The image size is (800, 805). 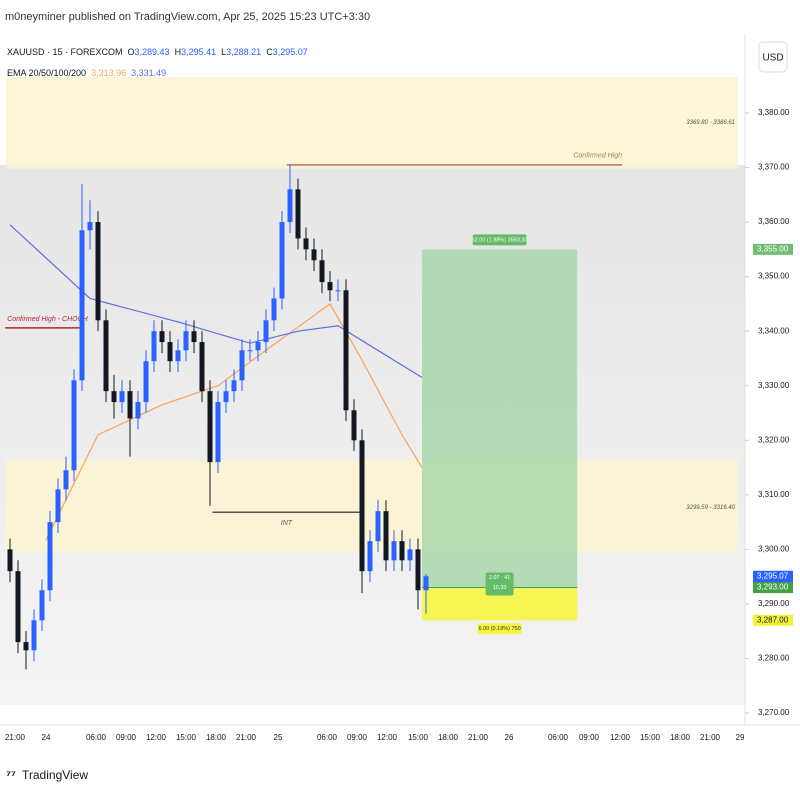 What do you see at coordinates (131, 52) in the screenshot?
I see `legend-item: O` at bounding box center [131, 52].